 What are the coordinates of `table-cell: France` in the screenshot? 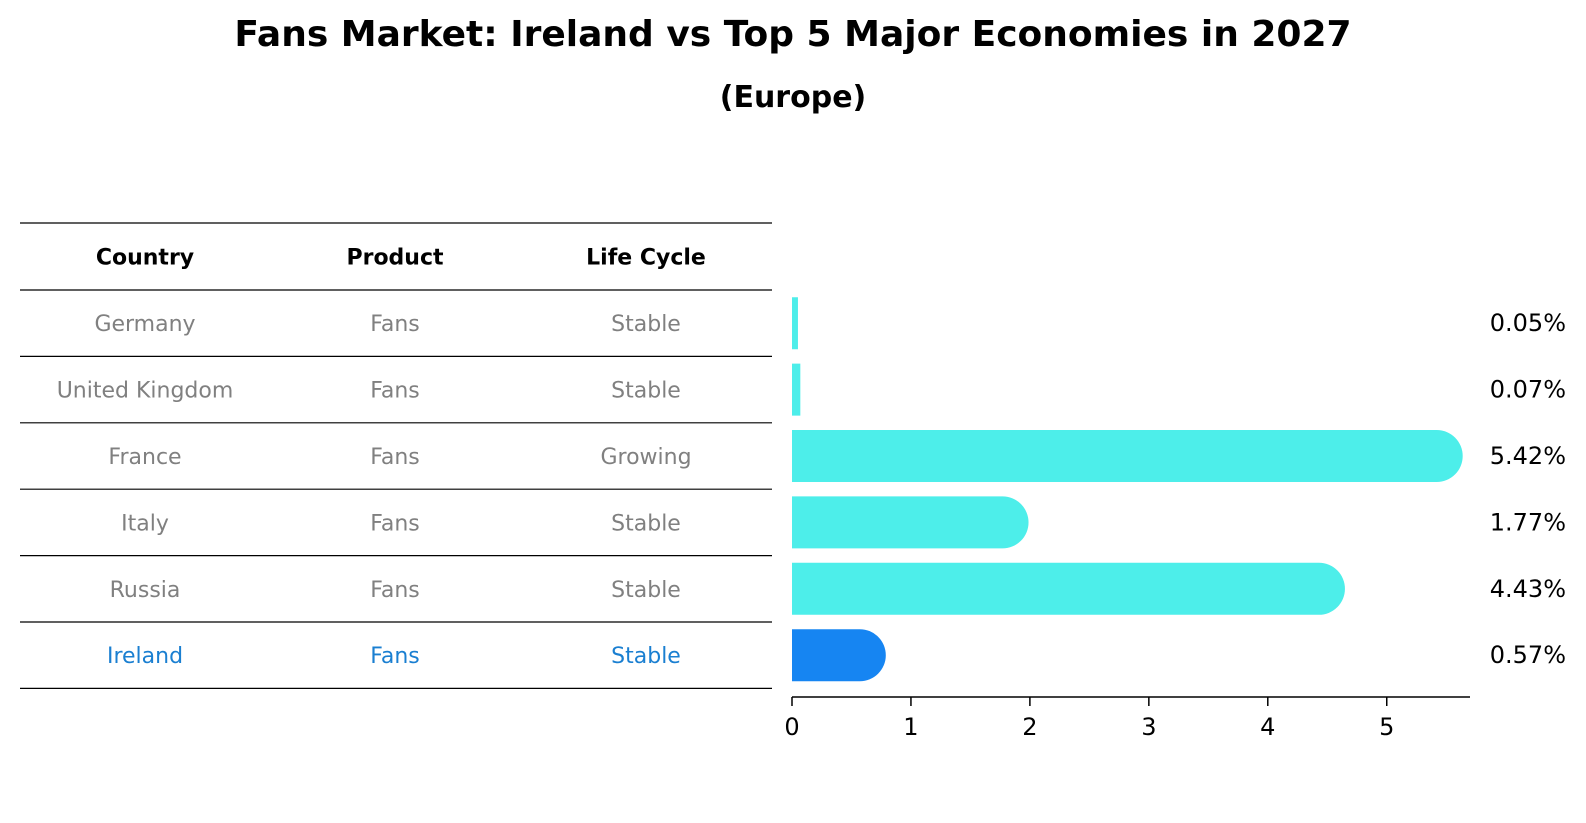 It's located at (144, 457).